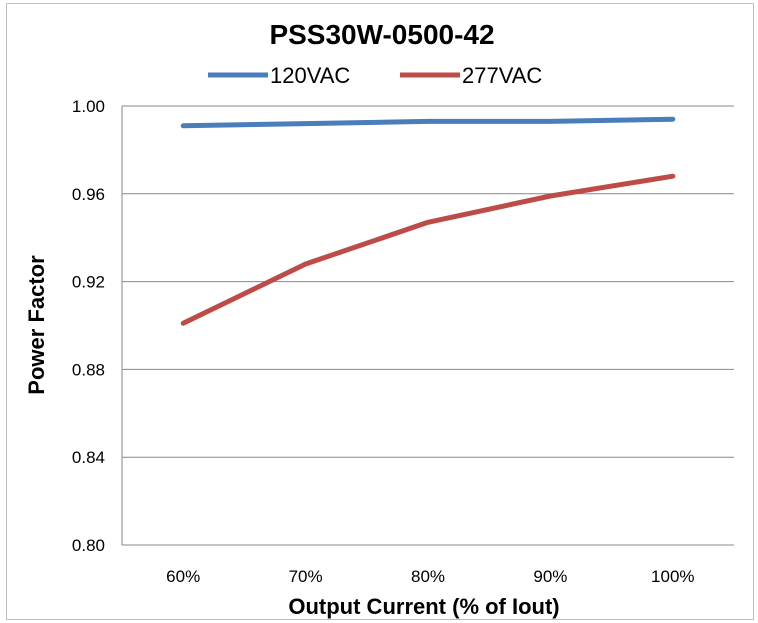  Describe the element at coordinates (88, 194) in the screenshot. I see `y-tick-label: 0.96` at that location.